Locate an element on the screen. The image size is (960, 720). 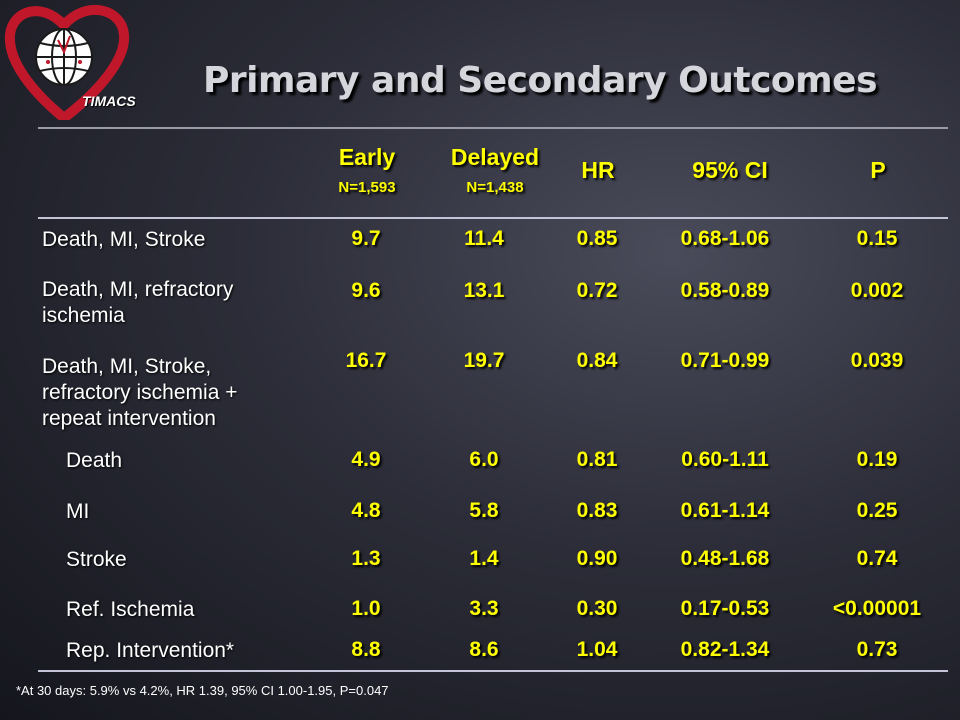
header-early-n: N=1,593 is located at coordinates (367, 187).